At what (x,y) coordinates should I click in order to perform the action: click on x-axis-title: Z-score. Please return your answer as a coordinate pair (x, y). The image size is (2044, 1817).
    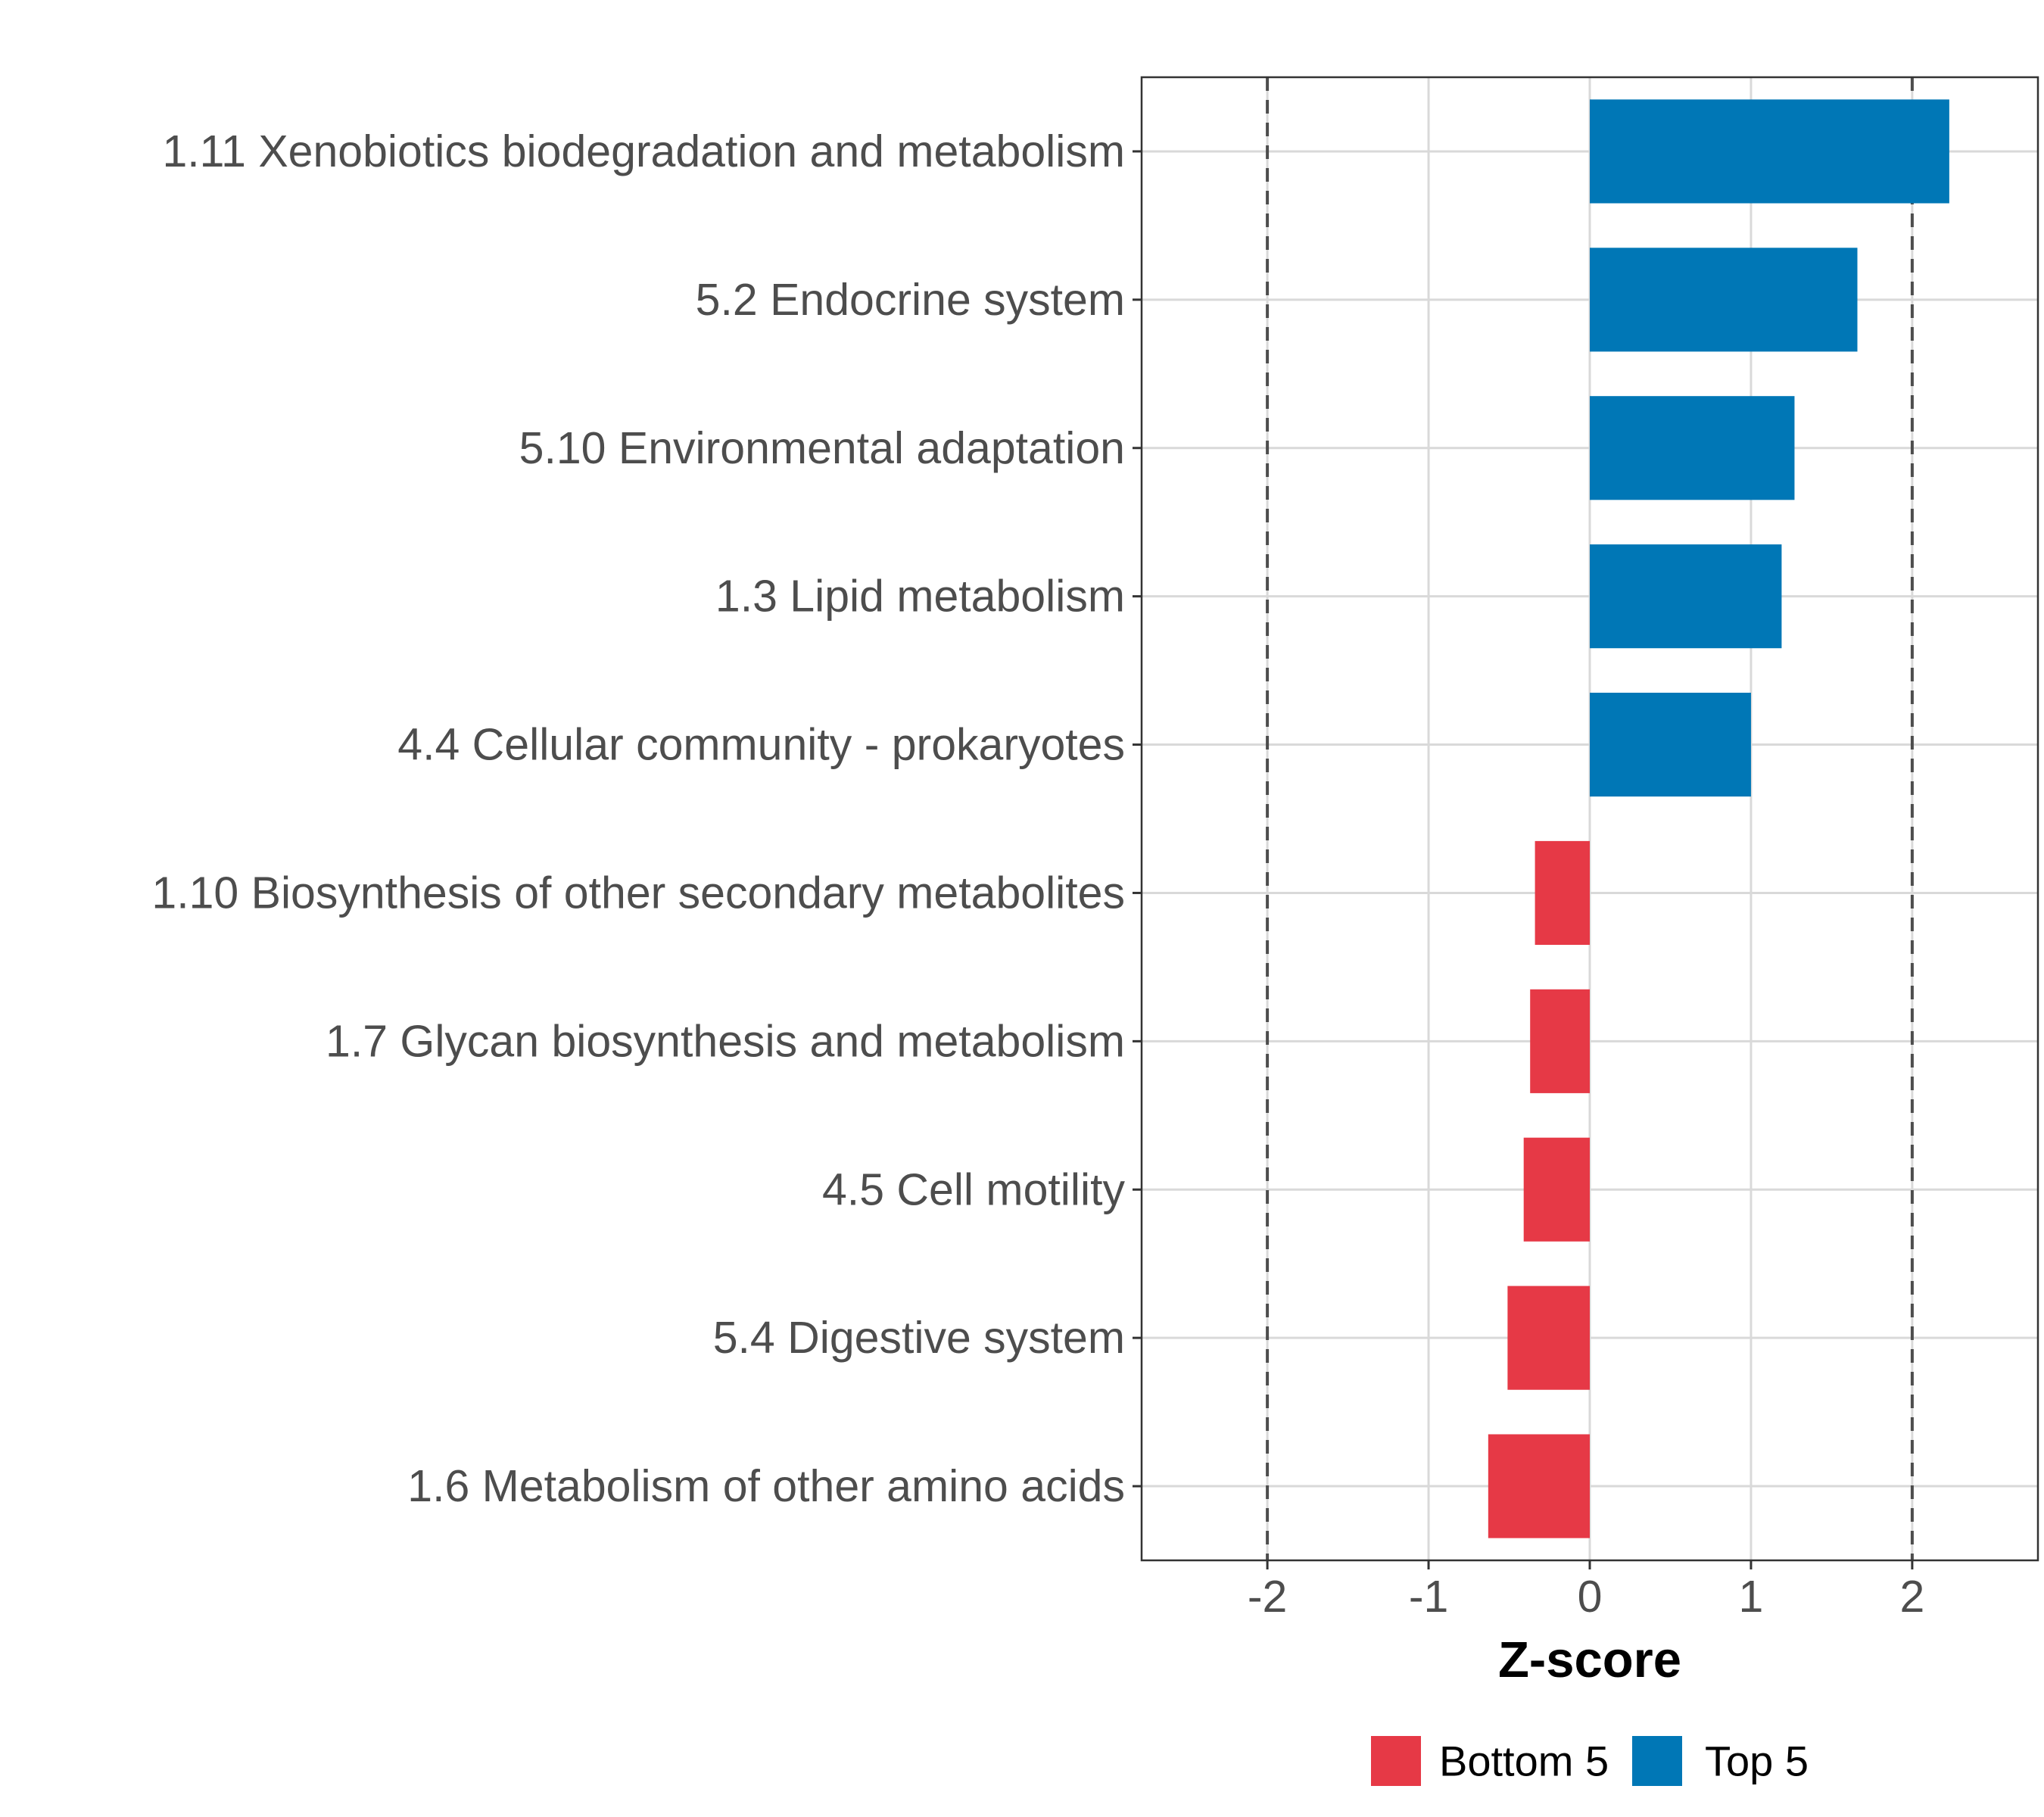
    Looking at the image, I should click on (1589, 1660).